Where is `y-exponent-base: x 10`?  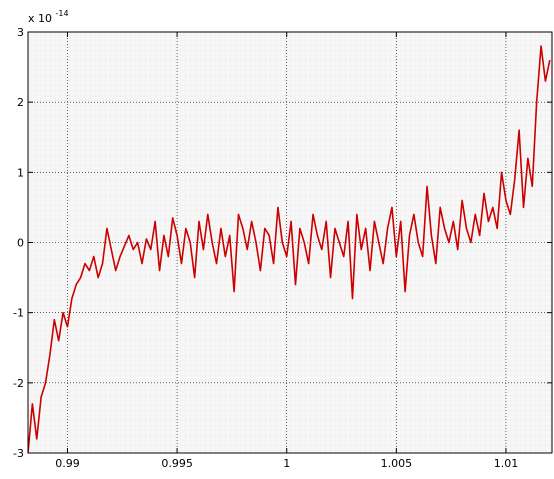
y-exponent-base: x 10 is located at coordinates (40, 18).